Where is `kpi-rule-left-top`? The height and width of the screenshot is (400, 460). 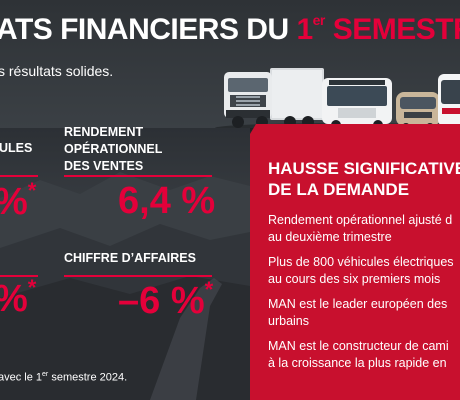
kpi-rule-left-top is located at coordinates (19, 176).